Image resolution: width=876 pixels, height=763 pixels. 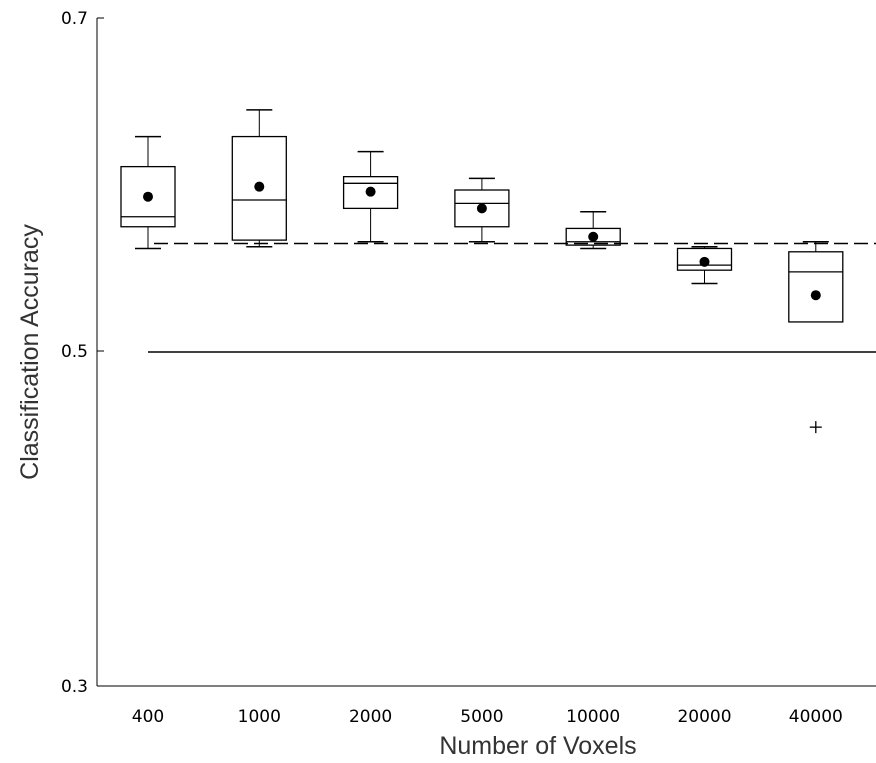 I want to click on x-axis-label: Number of Voxels, so click(x=537, y=746).